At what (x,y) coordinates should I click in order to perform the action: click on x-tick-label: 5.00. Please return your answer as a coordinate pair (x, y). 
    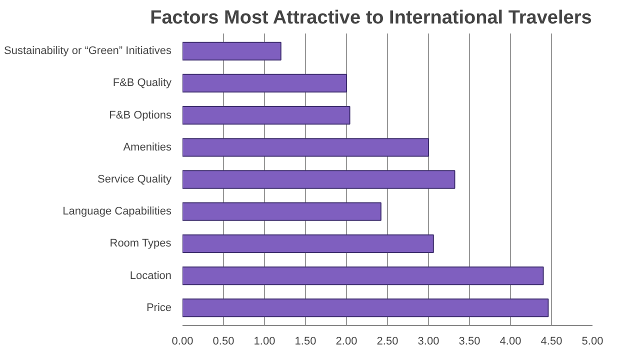
    Looking at the image, I should click on (593, 341).